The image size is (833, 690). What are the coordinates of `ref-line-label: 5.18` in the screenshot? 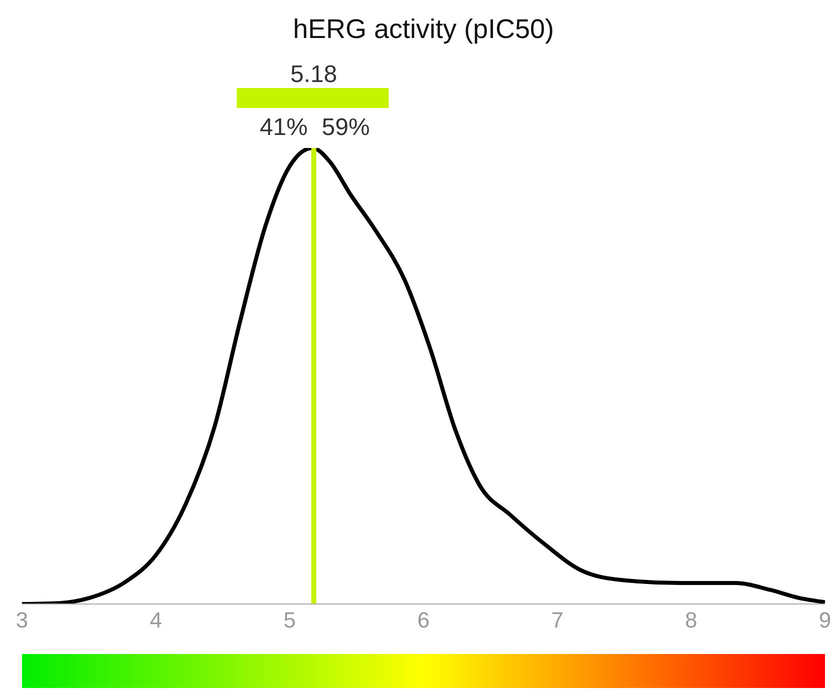 It's located at (314, 74).